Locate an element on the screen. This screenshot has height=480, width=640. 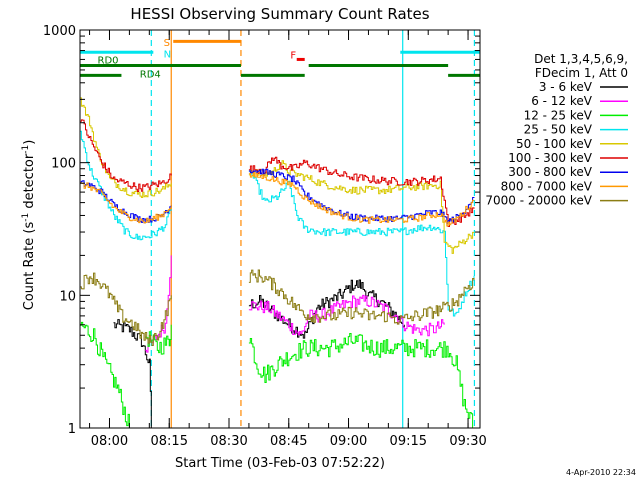
y-tick-label-3: 100 is located at coordinates (63, 164).